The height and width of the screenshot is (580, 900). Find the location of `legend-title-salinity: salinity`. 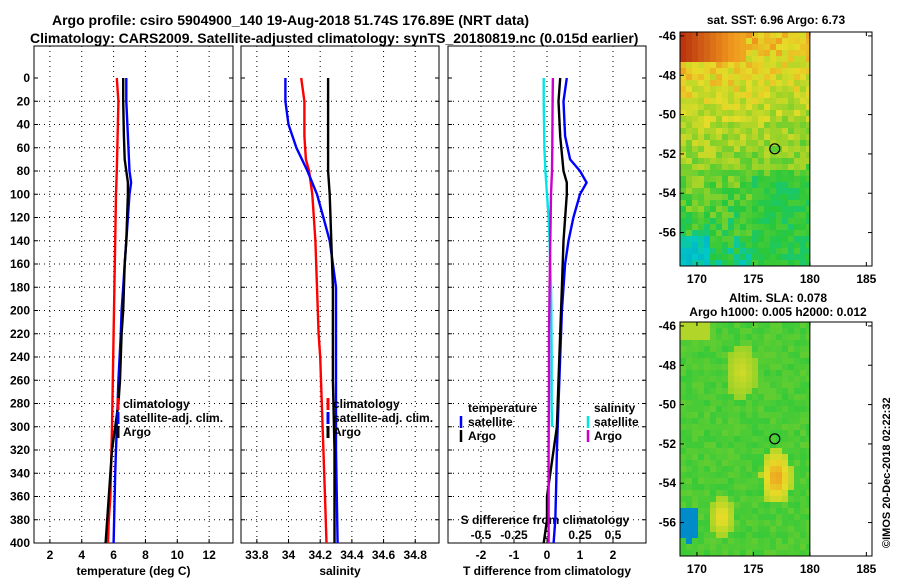

legend-title-salinity: salinity is located at coordinates (615, 408).